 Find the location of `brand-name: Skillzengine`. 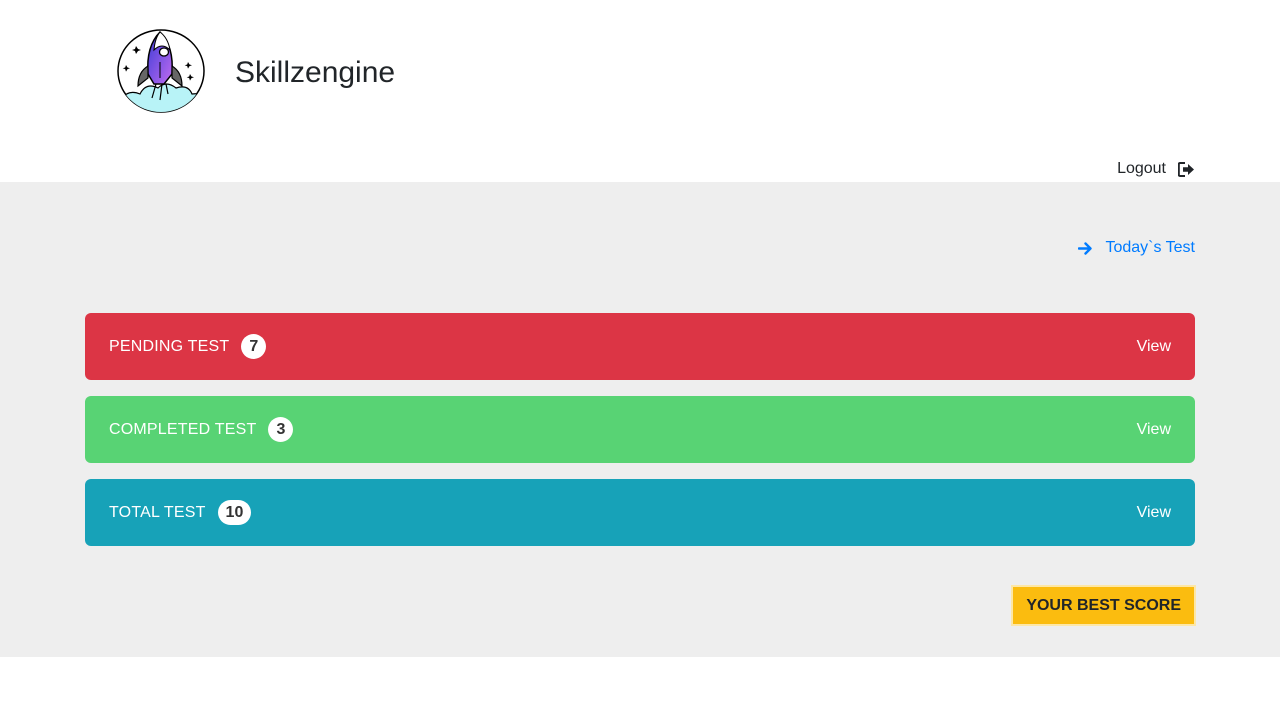

brand-name: Skillzengine is located at coordinates (315, 72).